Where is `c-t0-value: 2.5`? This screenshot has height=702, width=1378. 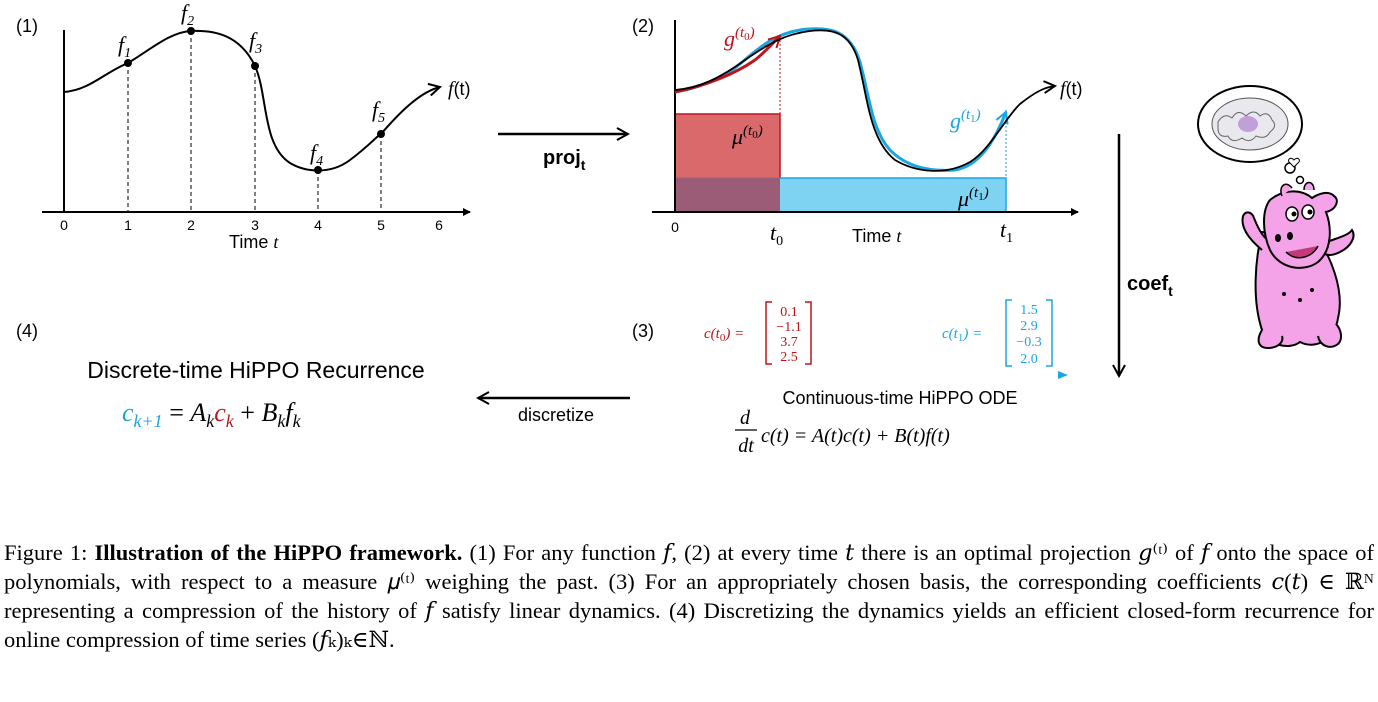
c-t0-value: 2.5 is located at coordinates (789, 357).